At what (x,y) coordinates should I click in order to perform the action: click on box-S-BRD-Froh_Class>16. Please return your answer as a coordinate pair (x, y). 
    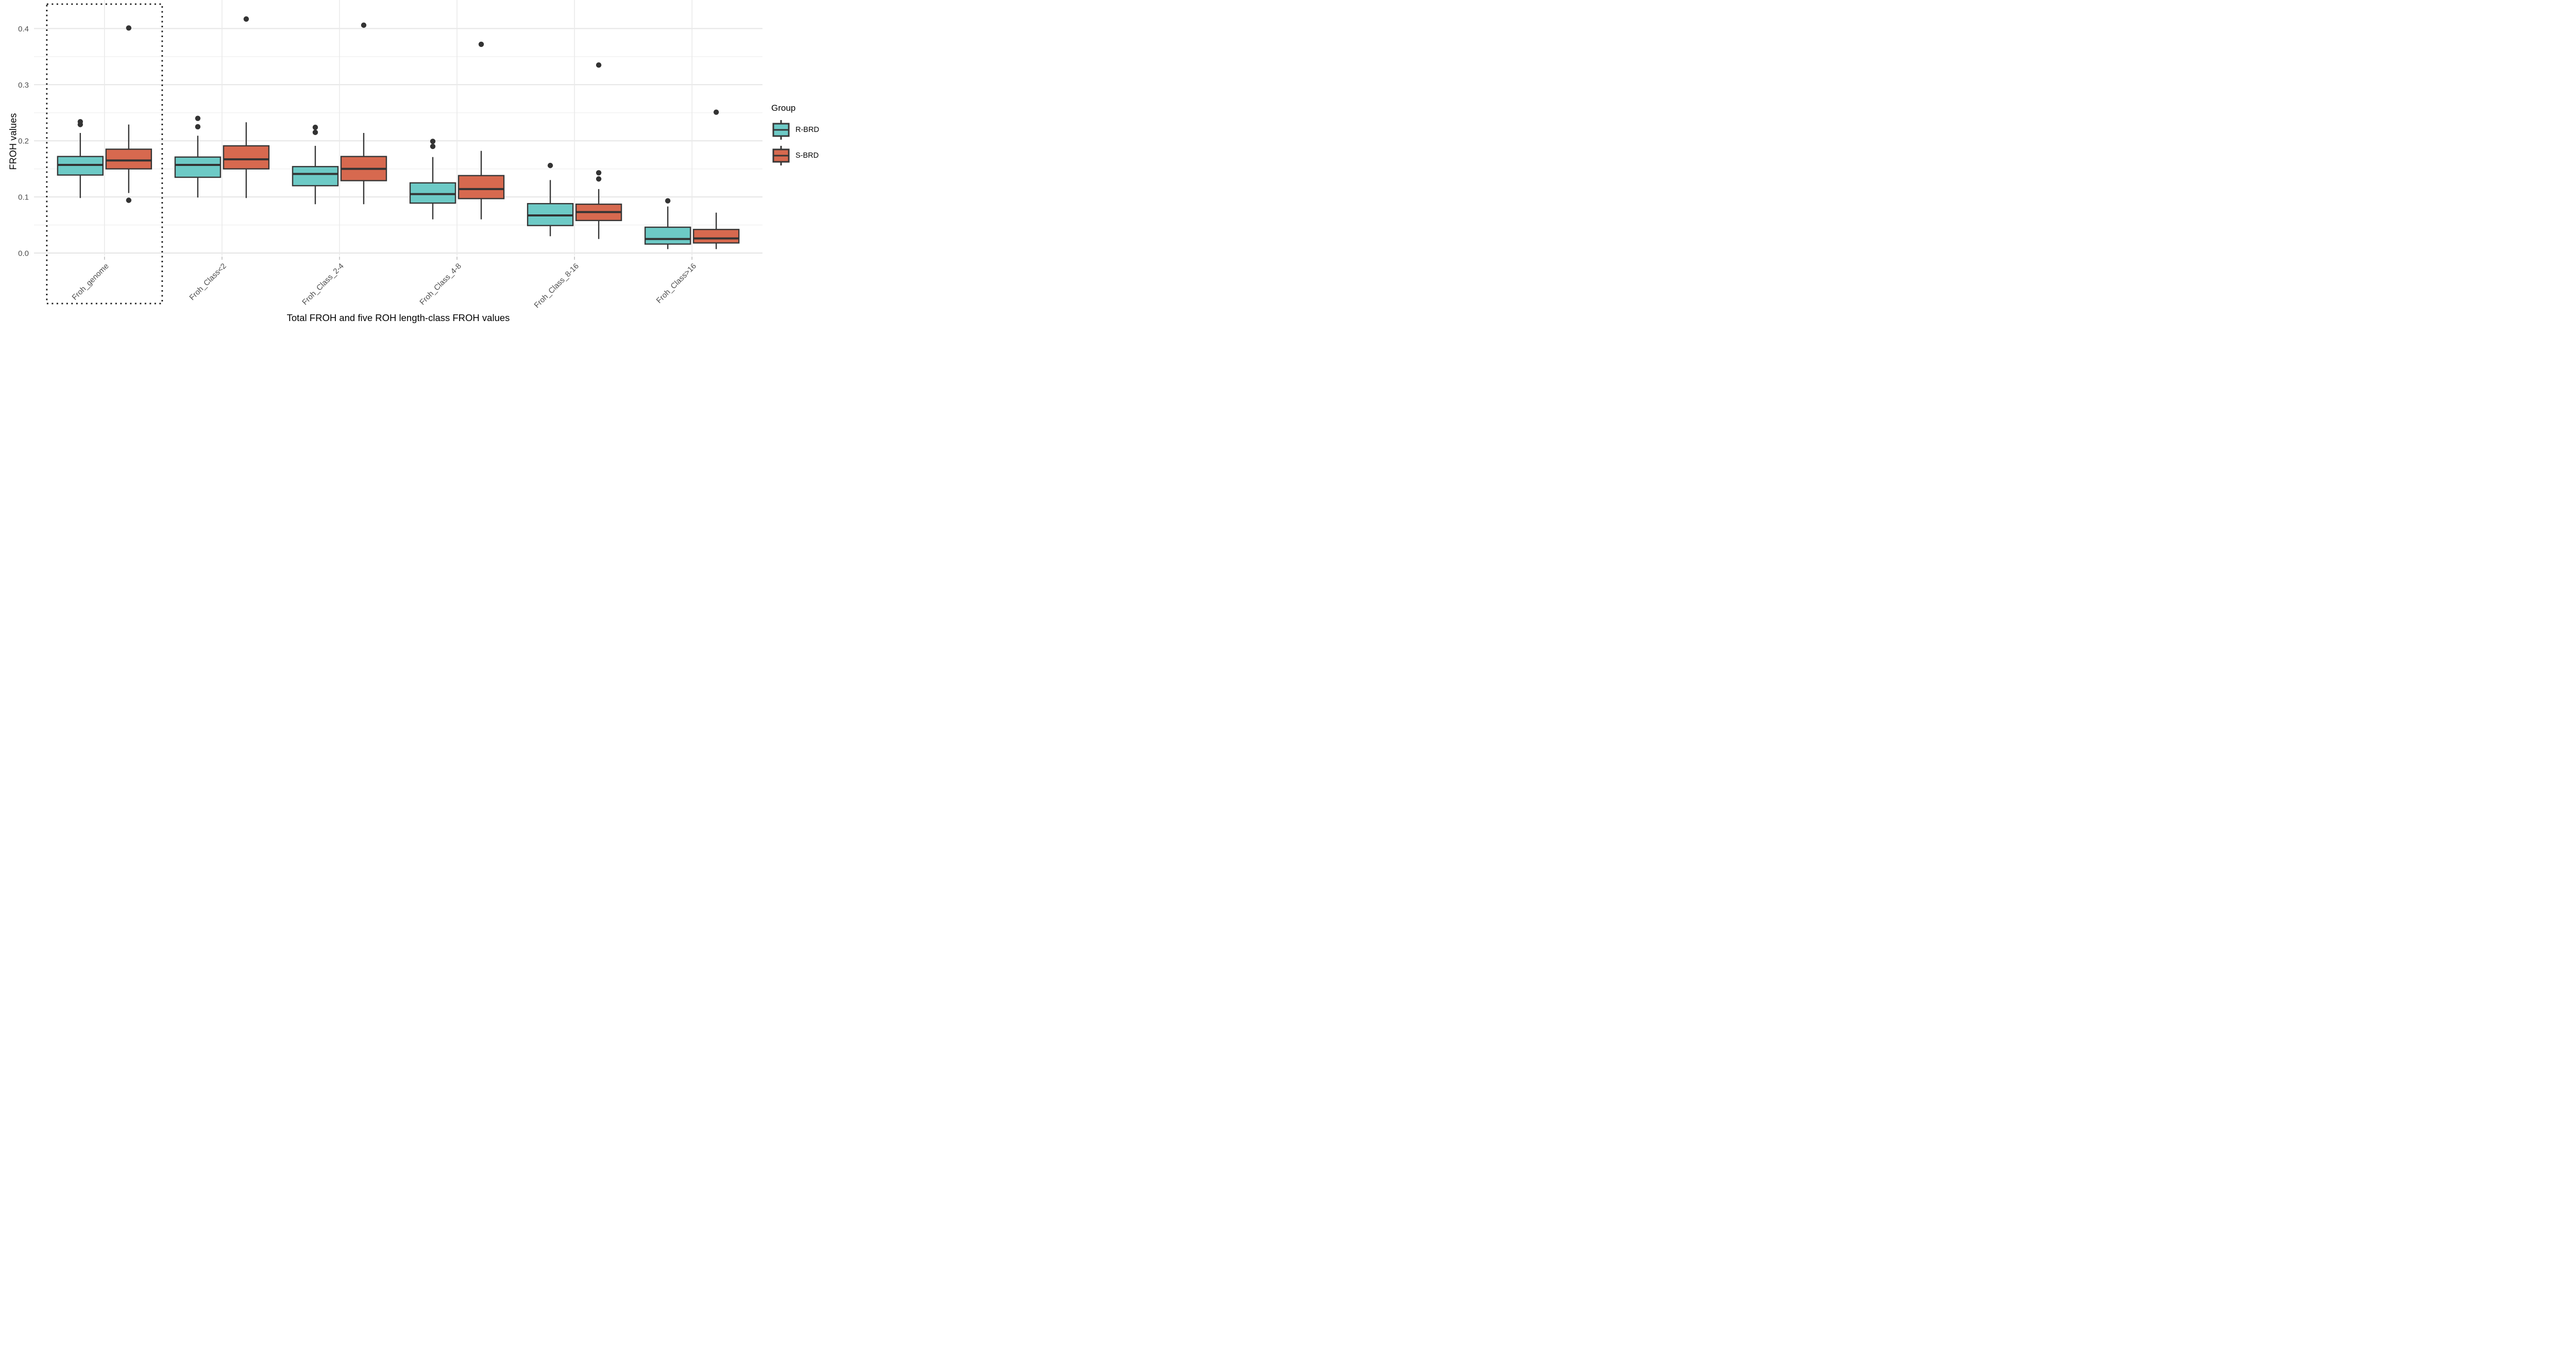
    Looking at the image, I should click on (716, 236).